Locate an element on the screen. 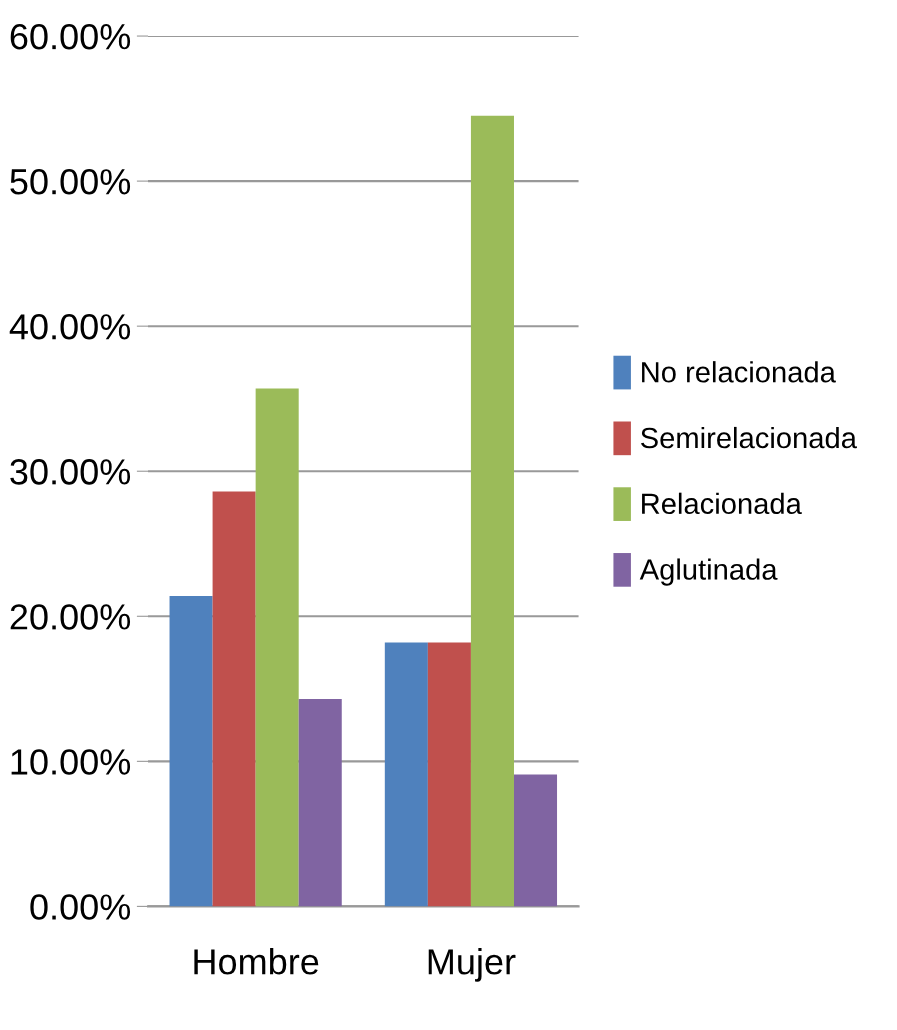  x-tick-label: Hombre is located at coordinates (256, 961).